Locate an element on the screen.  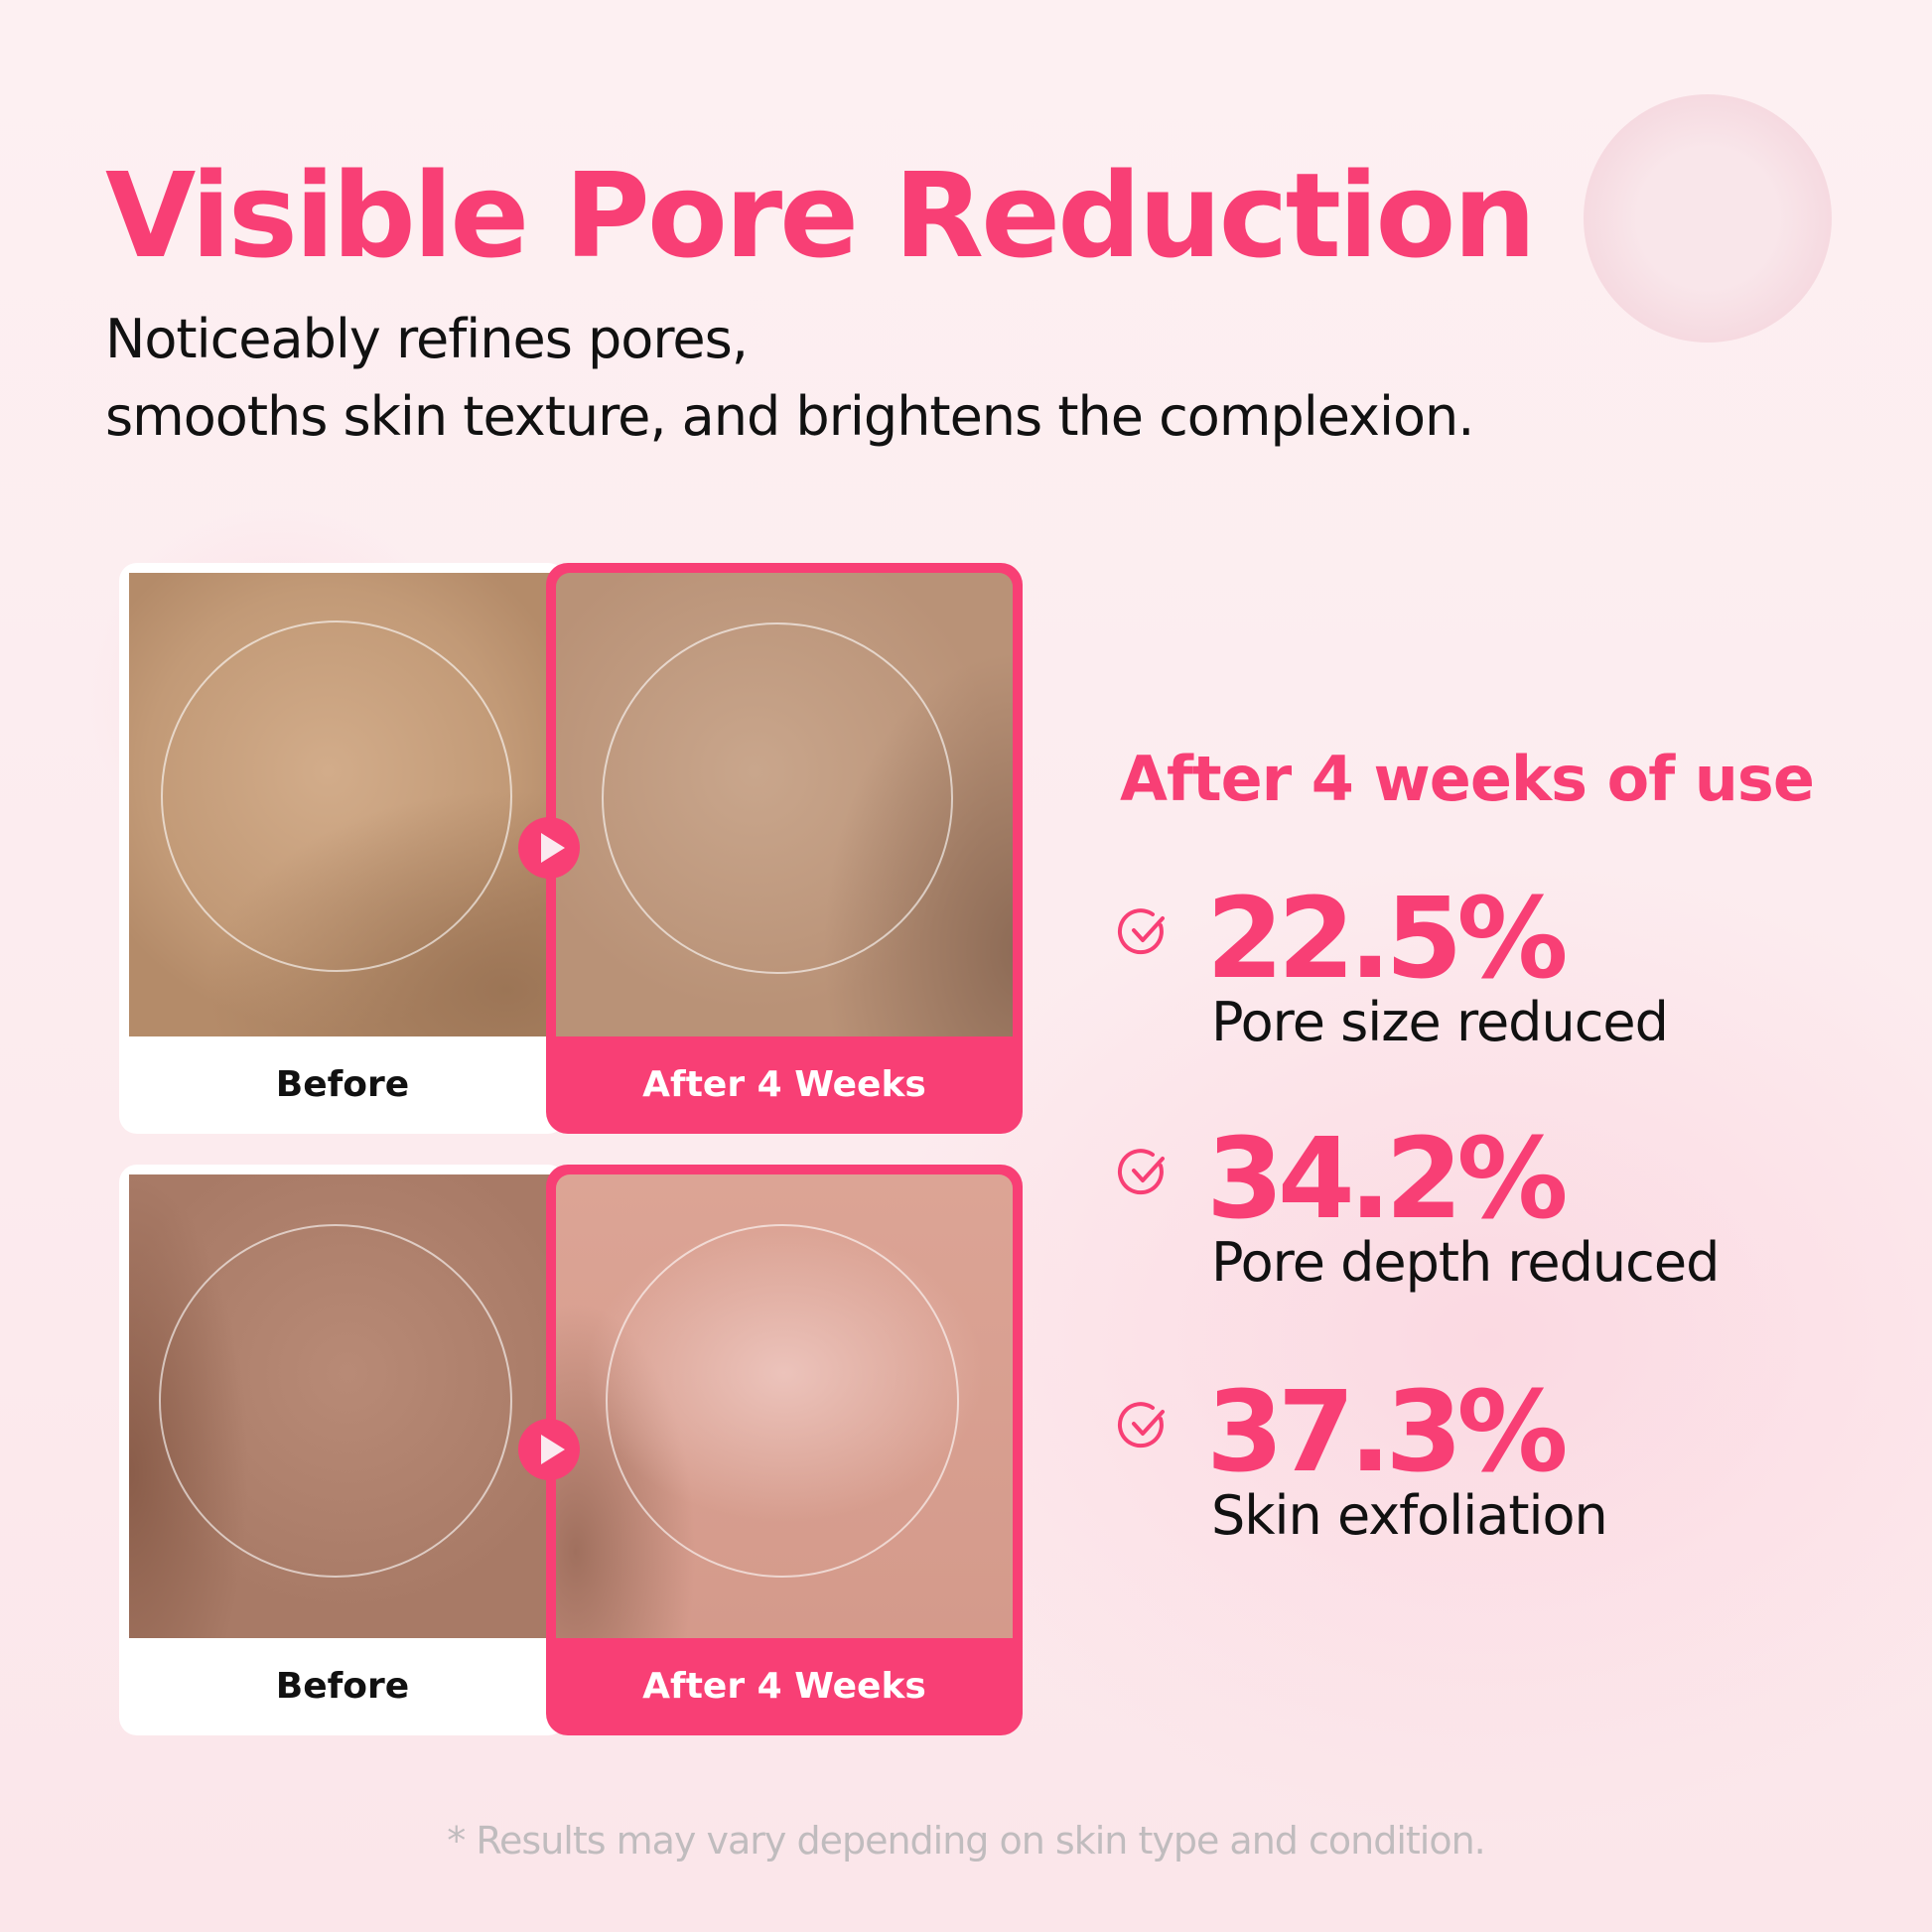
stat-label: Pore size reduced is located at coordinates (1440, 1022).